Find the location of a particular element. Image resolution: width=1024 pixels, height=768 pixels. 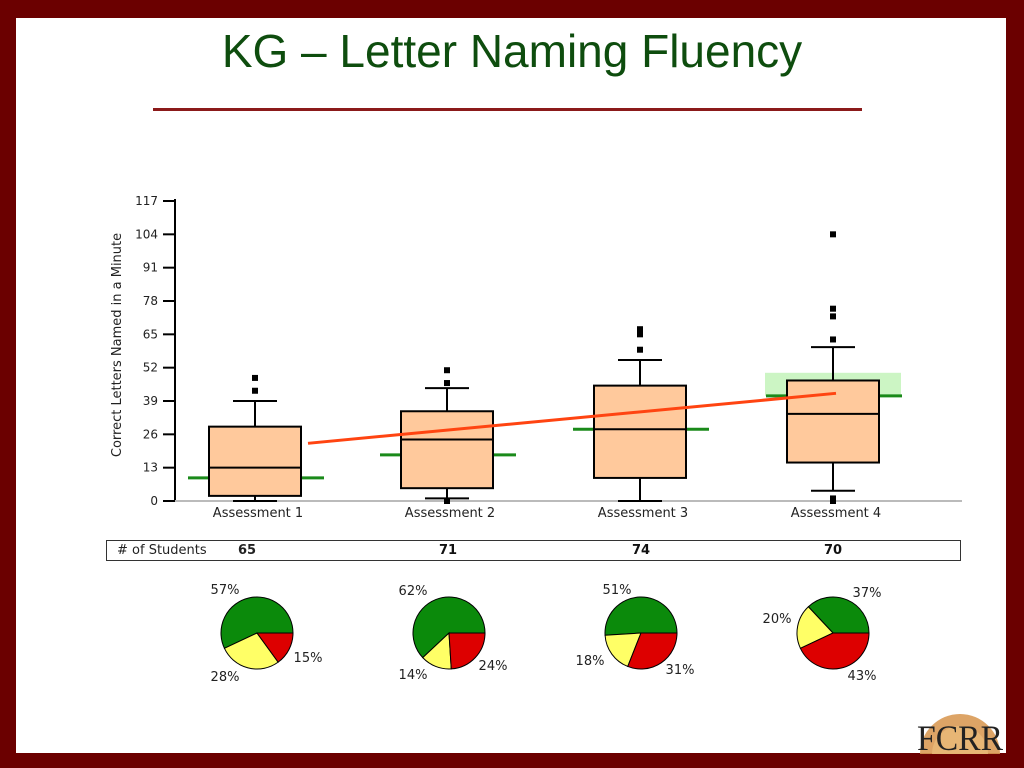

y-tick-label: 91 is located at coordinates (150, 268).